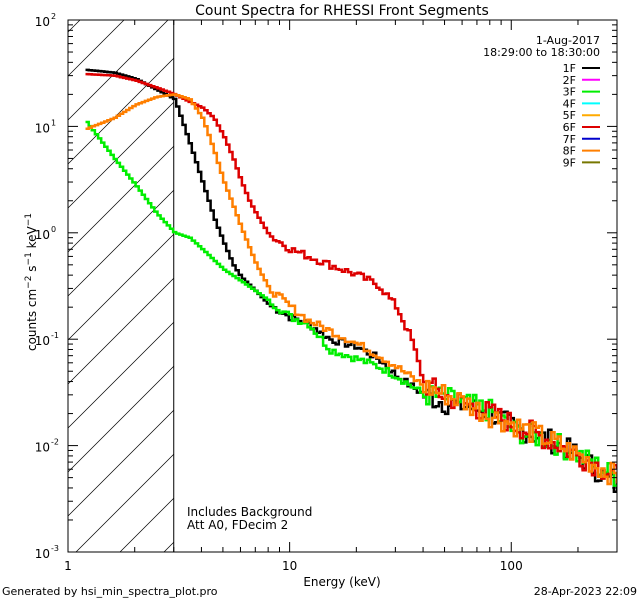 This screenshot has width=640, height=600. Describe the element at coordinates (511, 566) in the screenshot. I see `x-tick-label: 100` at that location.